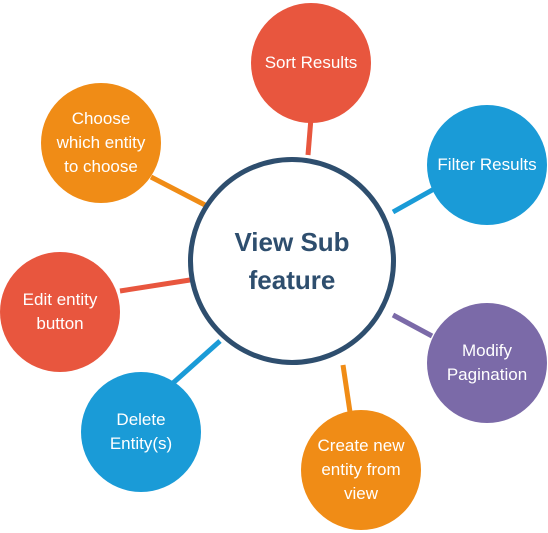 The image size is (548, 533). I want to click on connector-create-new-entity, so click(346, 388).